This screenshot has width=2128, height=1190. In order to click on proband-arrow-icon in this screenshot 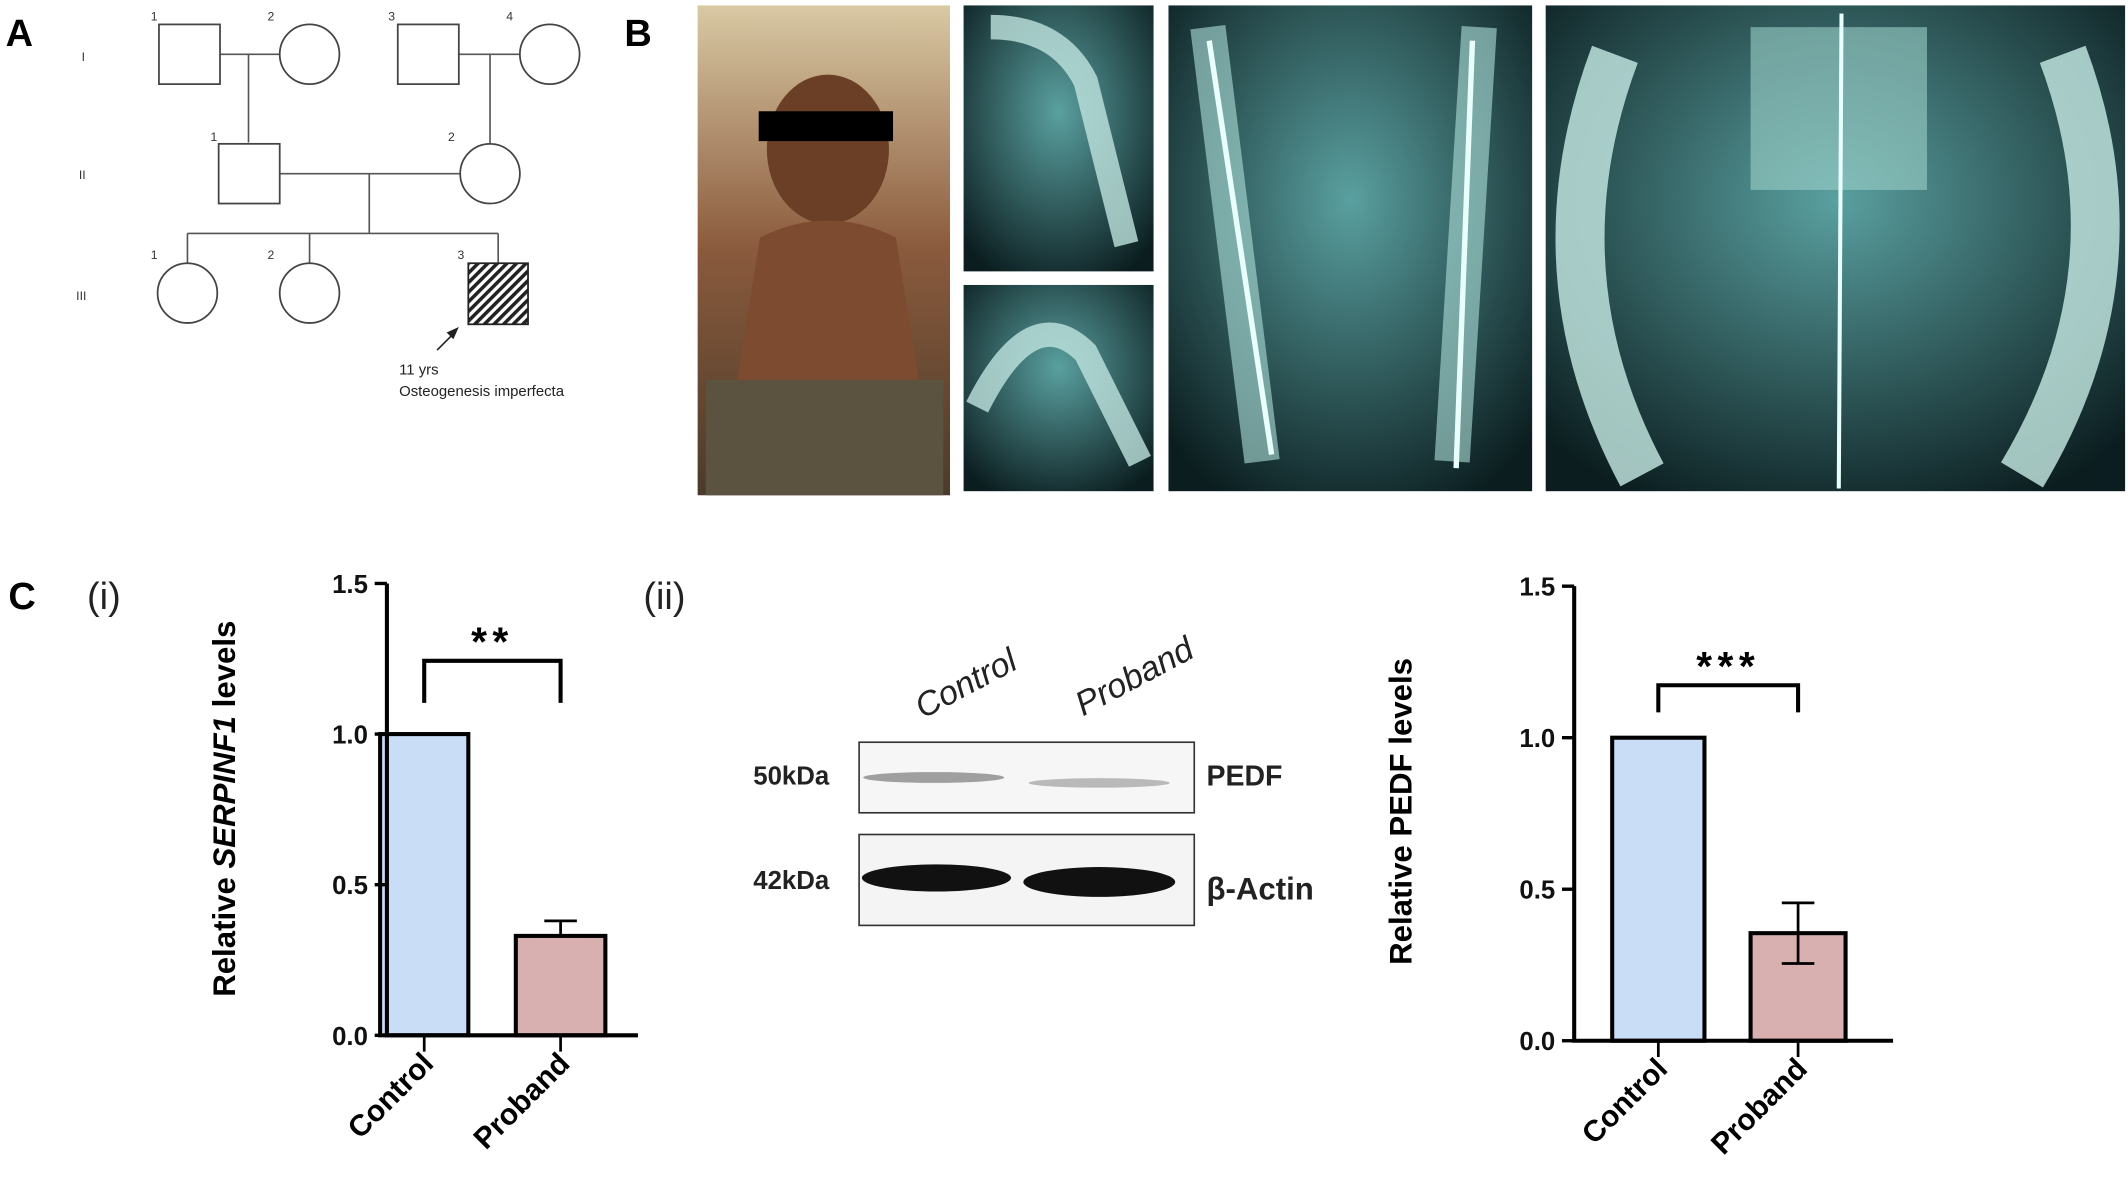, I will do `click(447, 339)`.